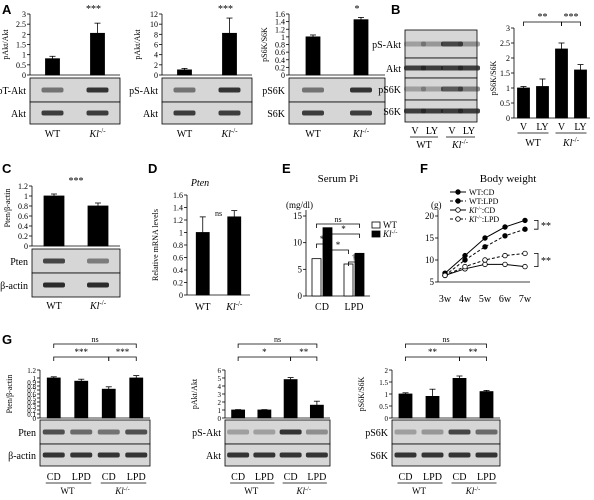 This screenshot has height=500, width=594. What do you see at coordinates (424, 168) in the screenshot?
I see `panel-label-f: F` at bounding box center [424, 168].